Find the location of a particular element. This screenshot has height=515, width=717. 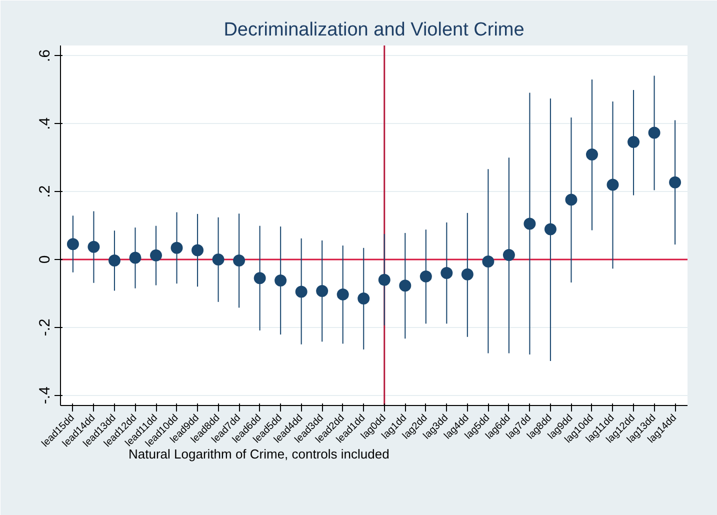

y-tick-label: .4 is located at coordinates (45, 123).